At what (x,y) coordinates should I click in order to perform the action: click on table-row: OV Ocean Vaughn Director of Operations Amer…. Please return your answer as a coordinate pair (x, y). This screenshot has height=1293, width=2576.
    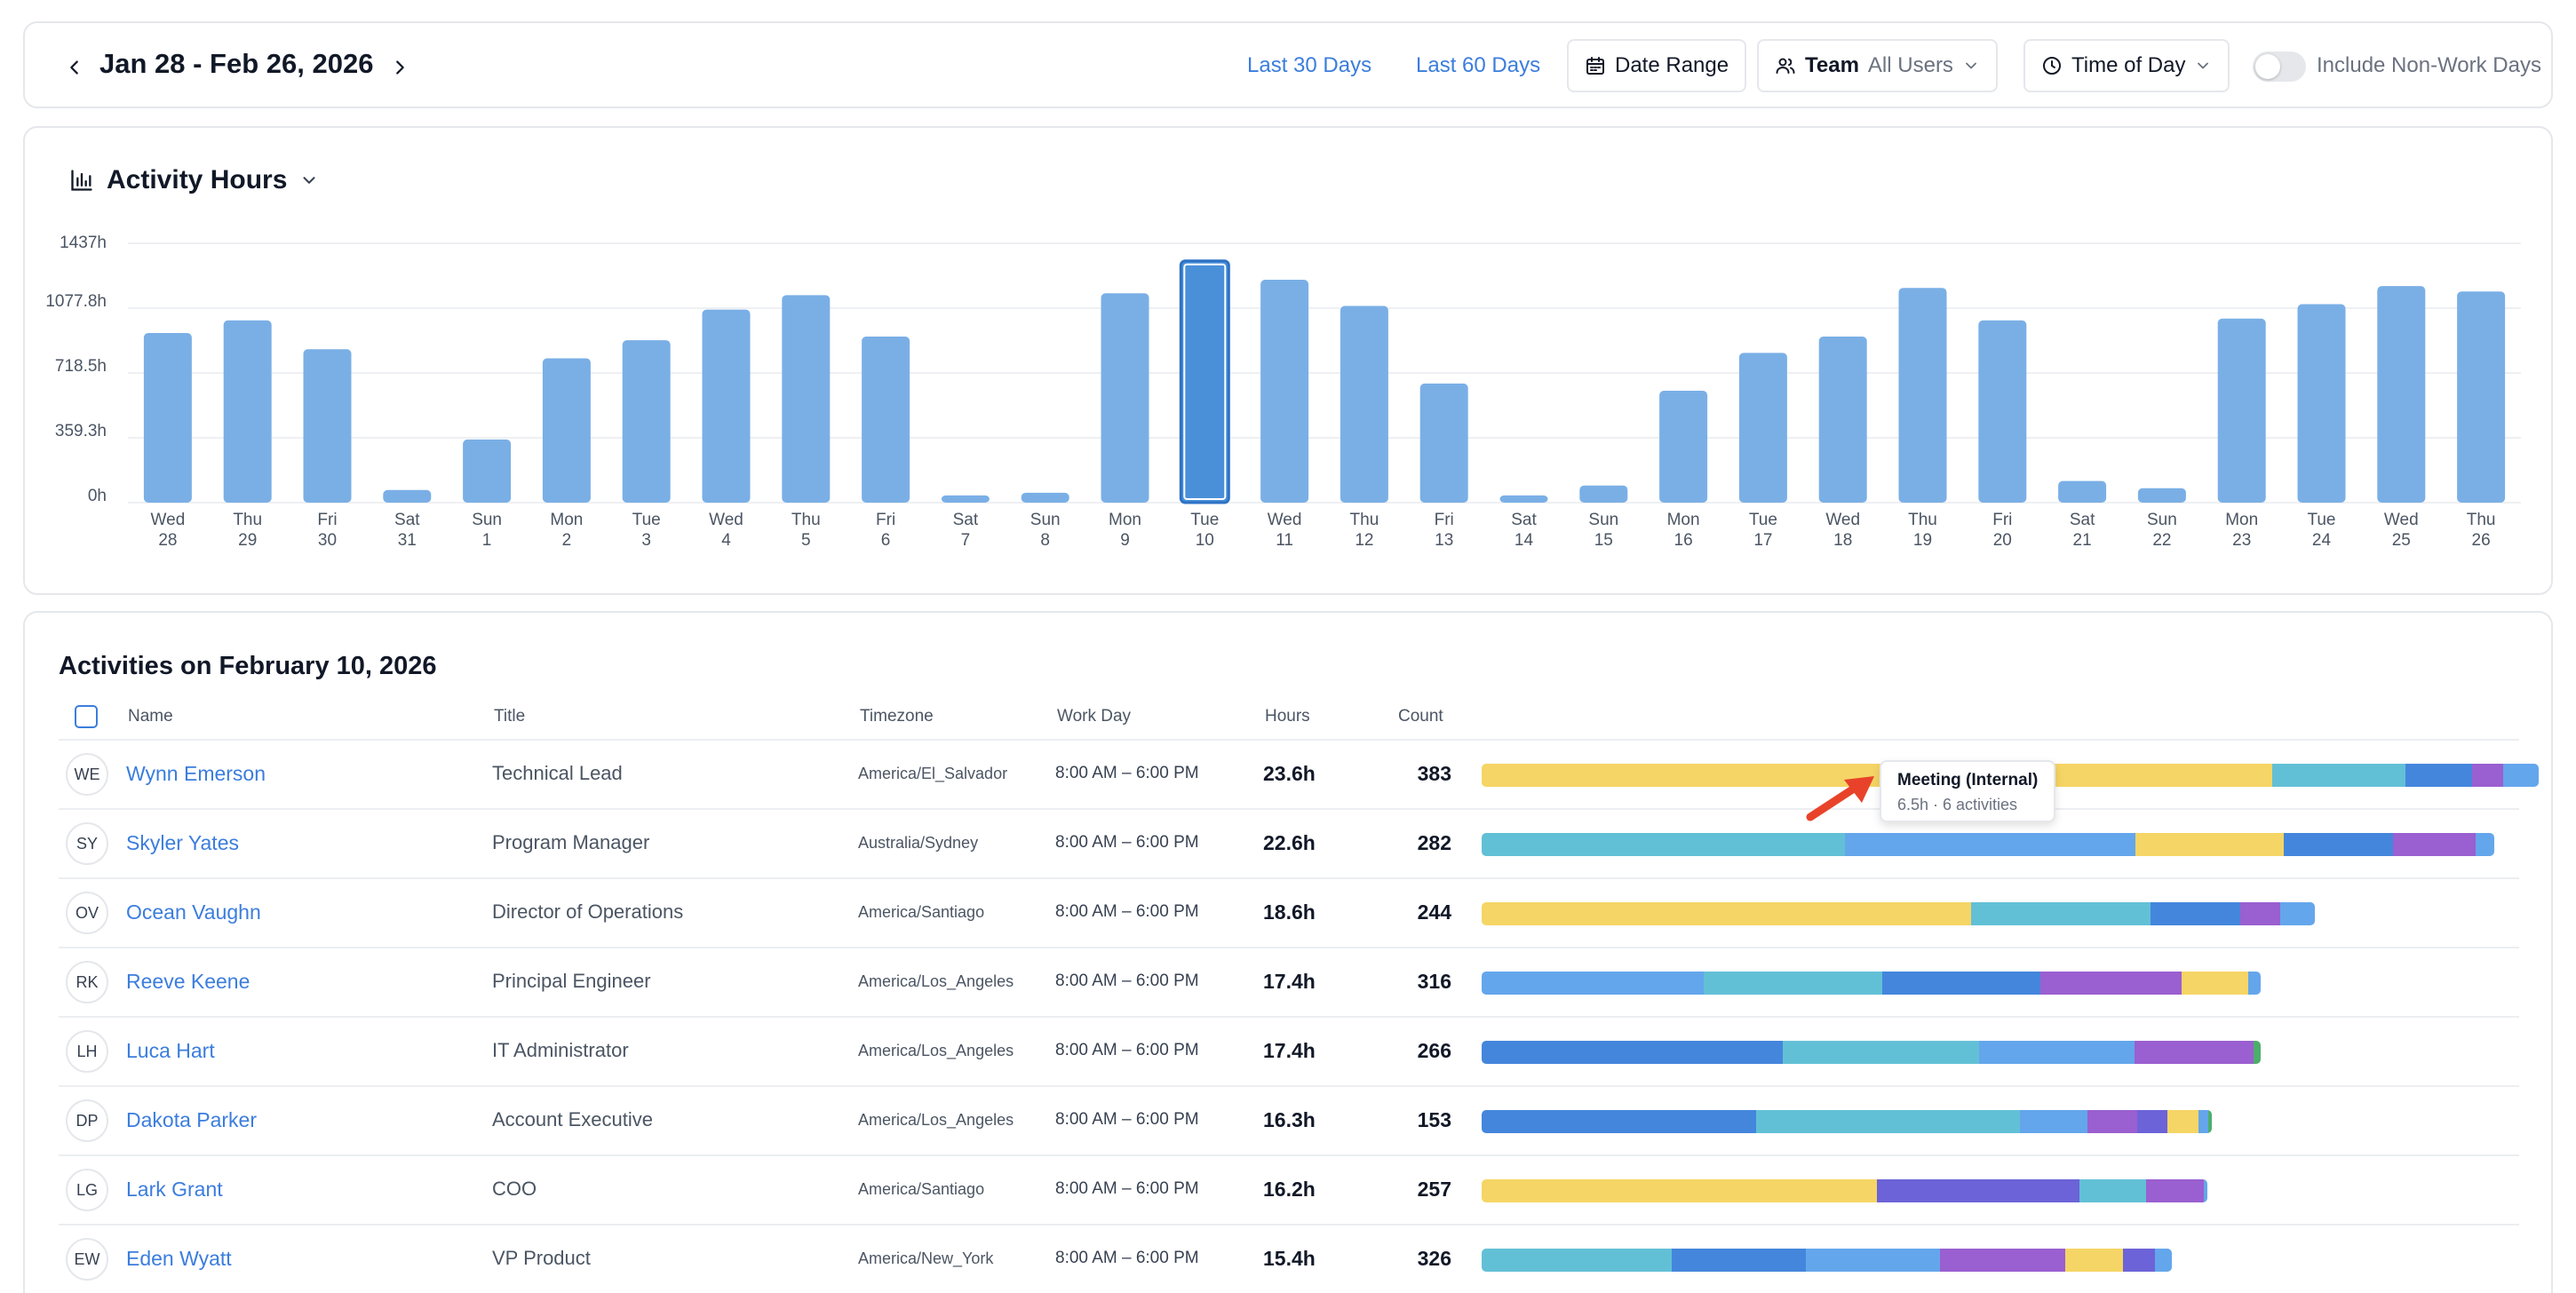
    Looking at the image, I should click on (1289, 912).